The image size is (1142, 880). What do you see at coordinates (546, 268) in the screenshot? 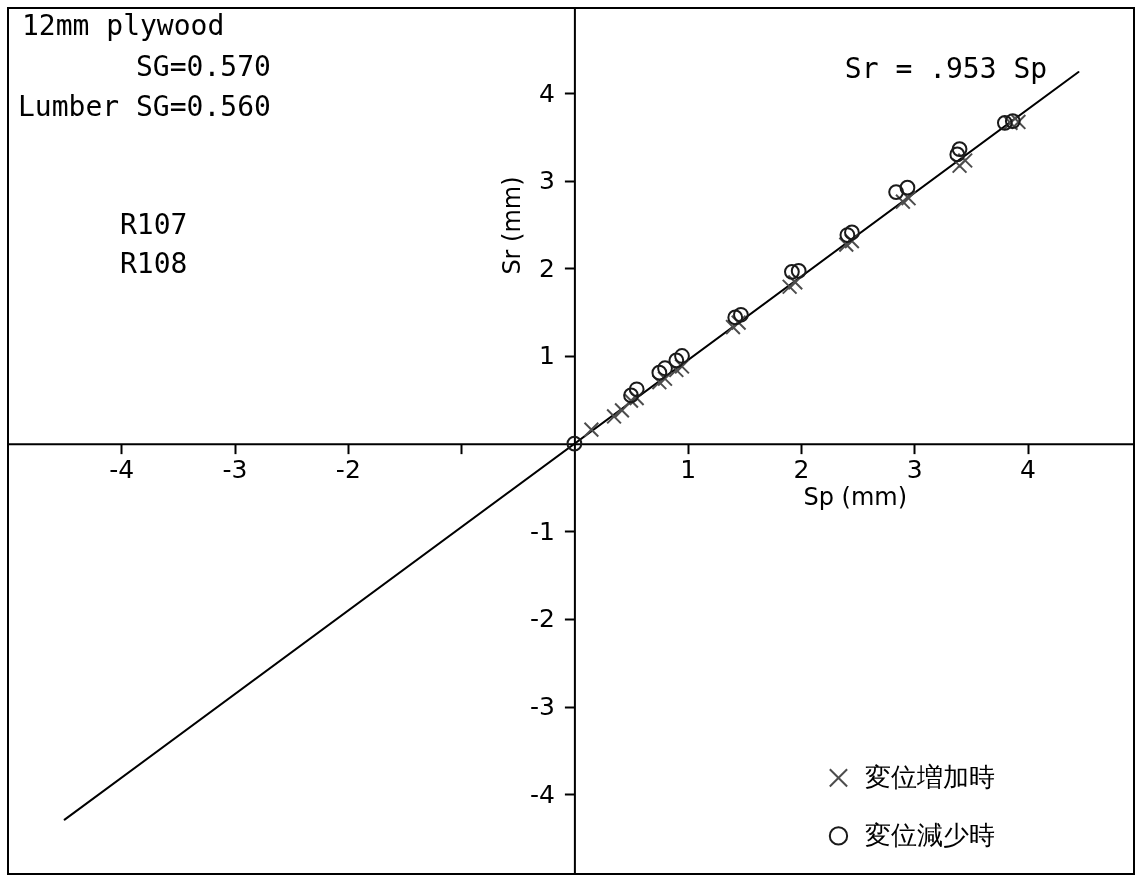
I see `y-tick-label: 2` at bounding box center [546, 268].